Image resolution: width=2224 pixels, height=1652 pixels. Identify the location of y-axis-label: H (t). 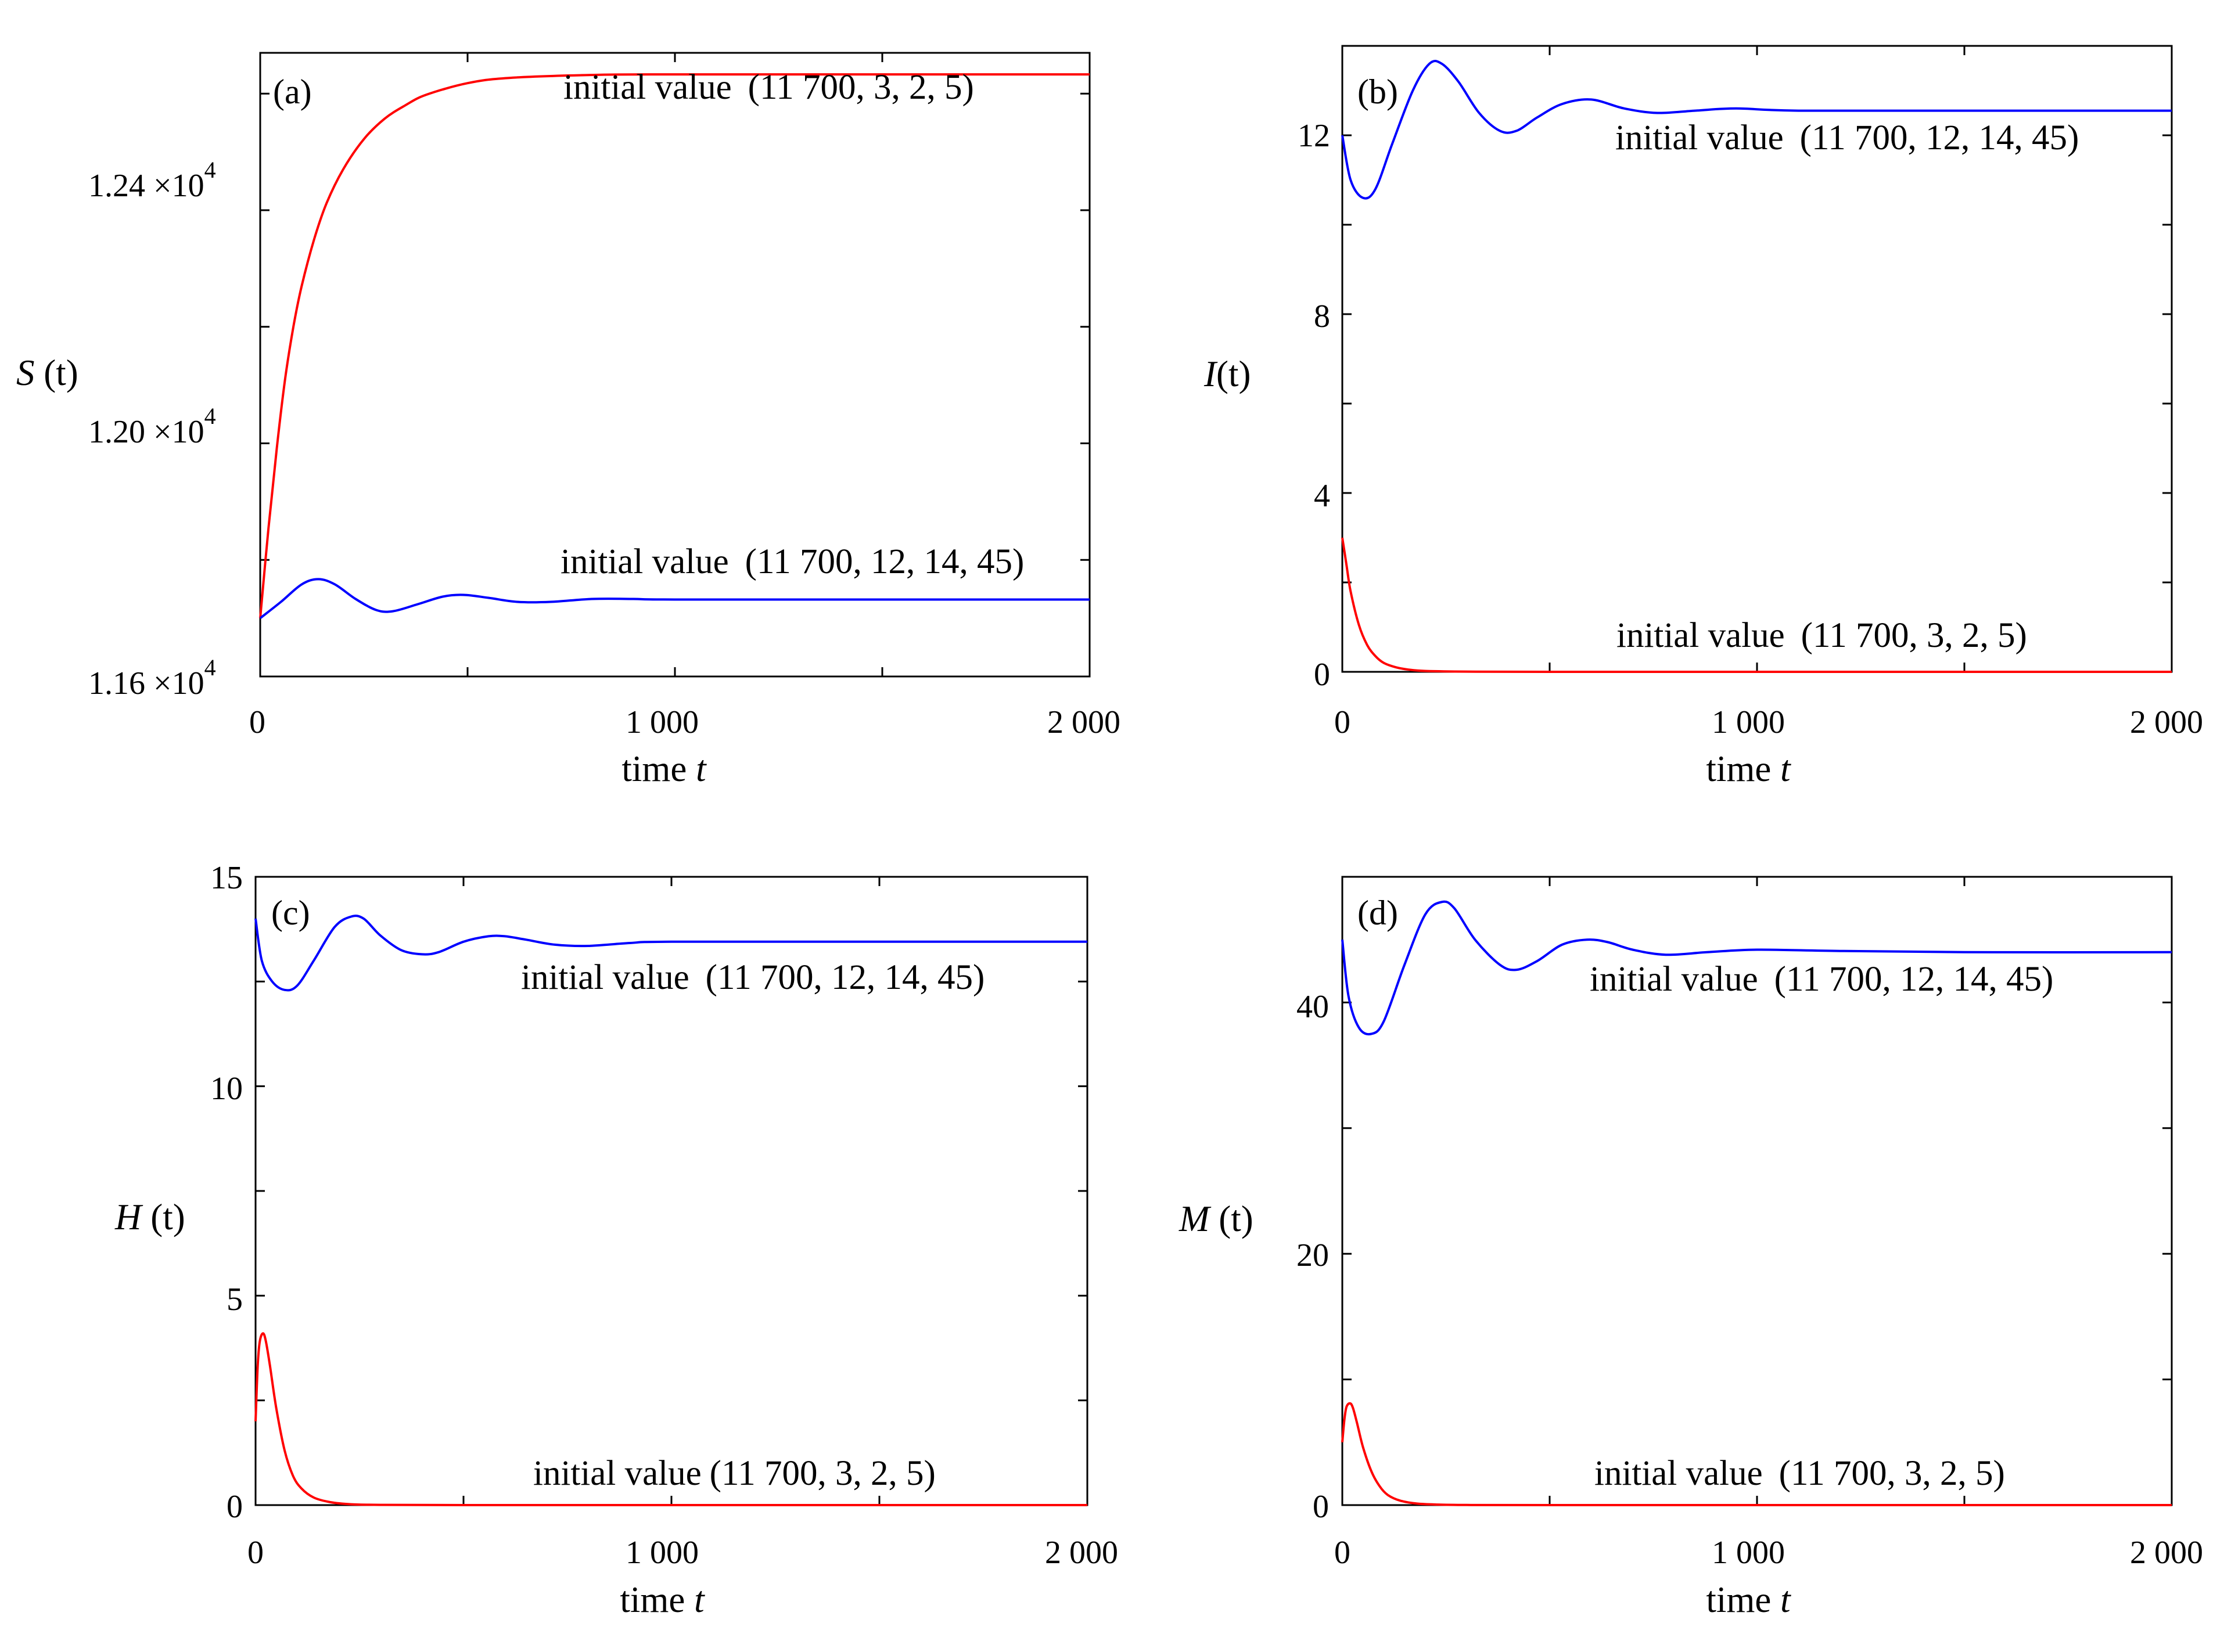
(150, 1217).